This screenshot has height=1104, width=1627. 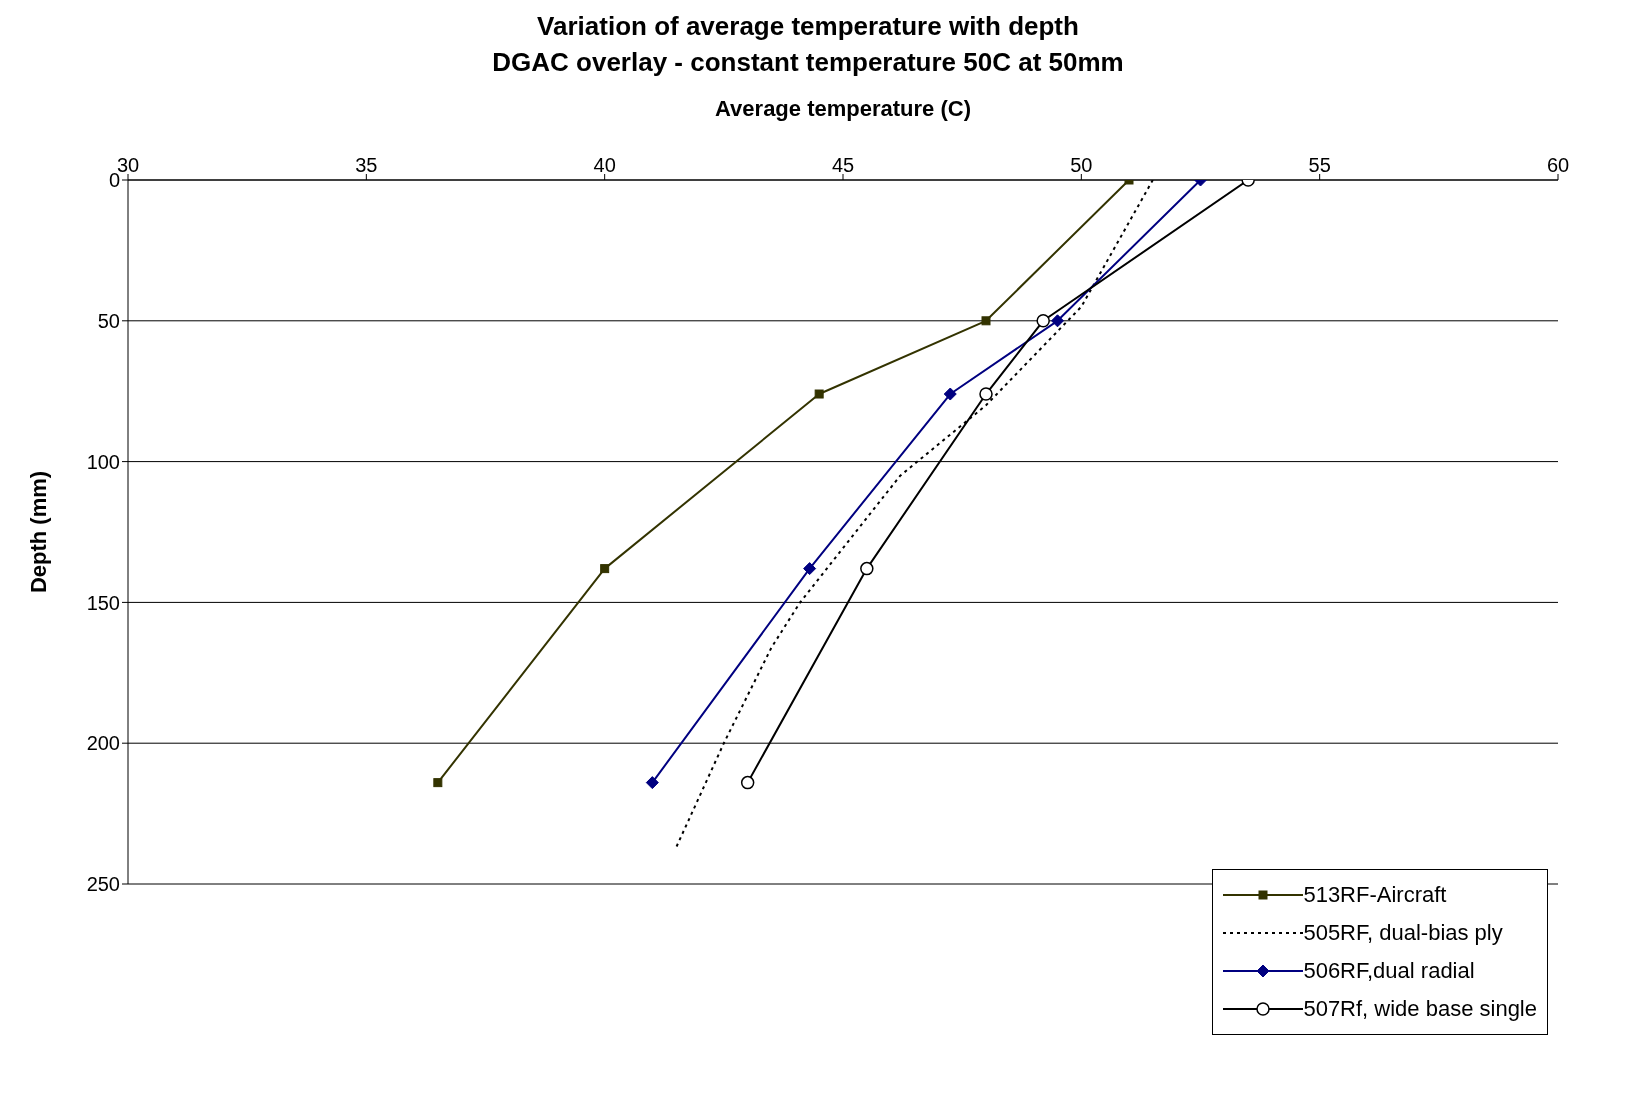 I want to click on legend-label: 506RF,dual radial, so click(x=1389, y=971).